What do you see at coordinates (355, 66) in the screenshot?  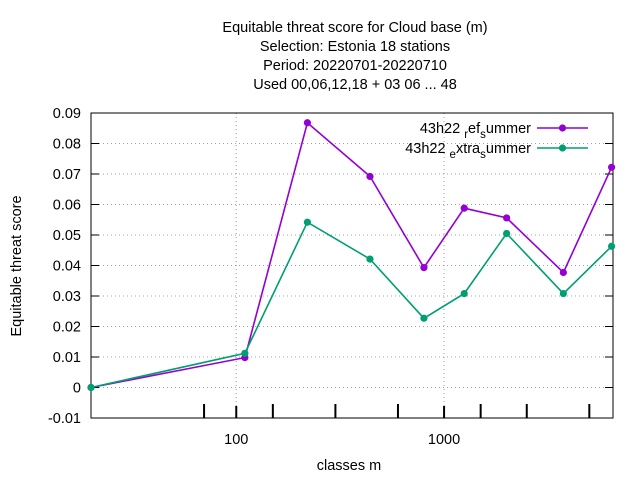 I see `chart-title-line: Period: 20220701-20220710` at bounding box center [355, 66].